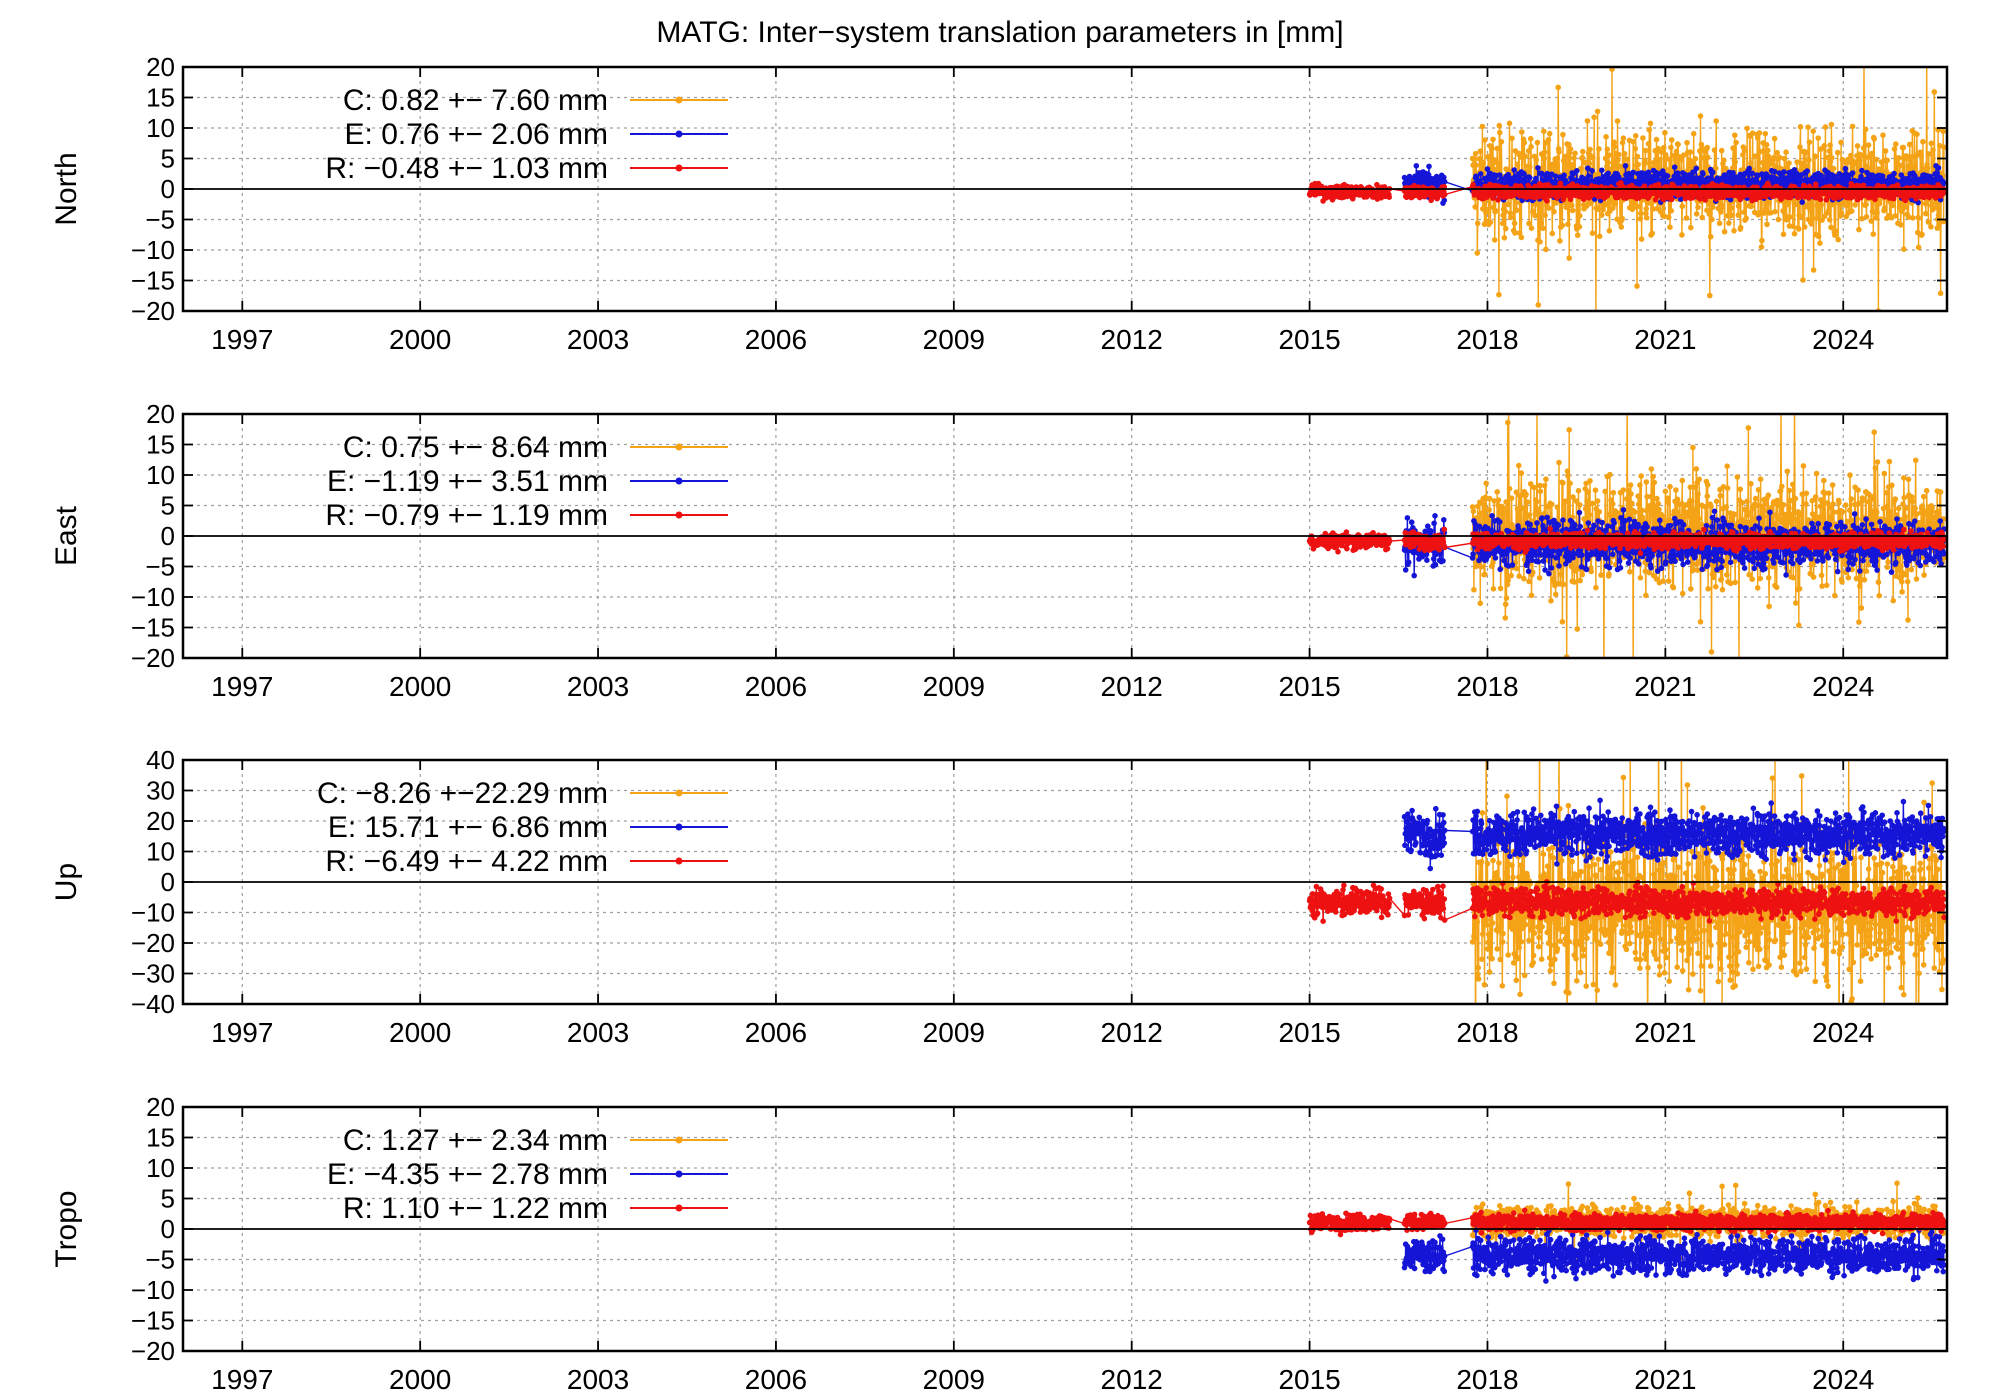 Image resolution: width=2000 pixels, height=1400 pixels. Describe the element at coordinates (153, 974) in the screenshot. I see `y-tick-label: −30` at that location.